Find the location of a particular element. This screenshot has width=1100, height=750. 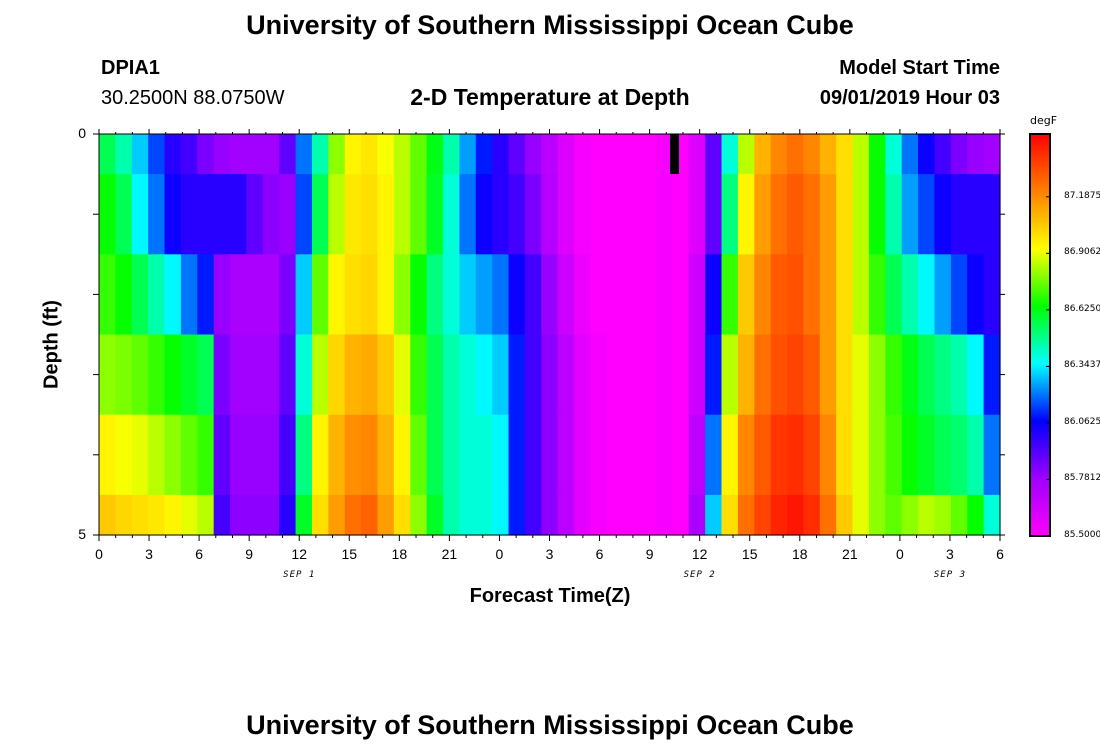

x-tick-label: 3 is located at coordinates (149, 554).